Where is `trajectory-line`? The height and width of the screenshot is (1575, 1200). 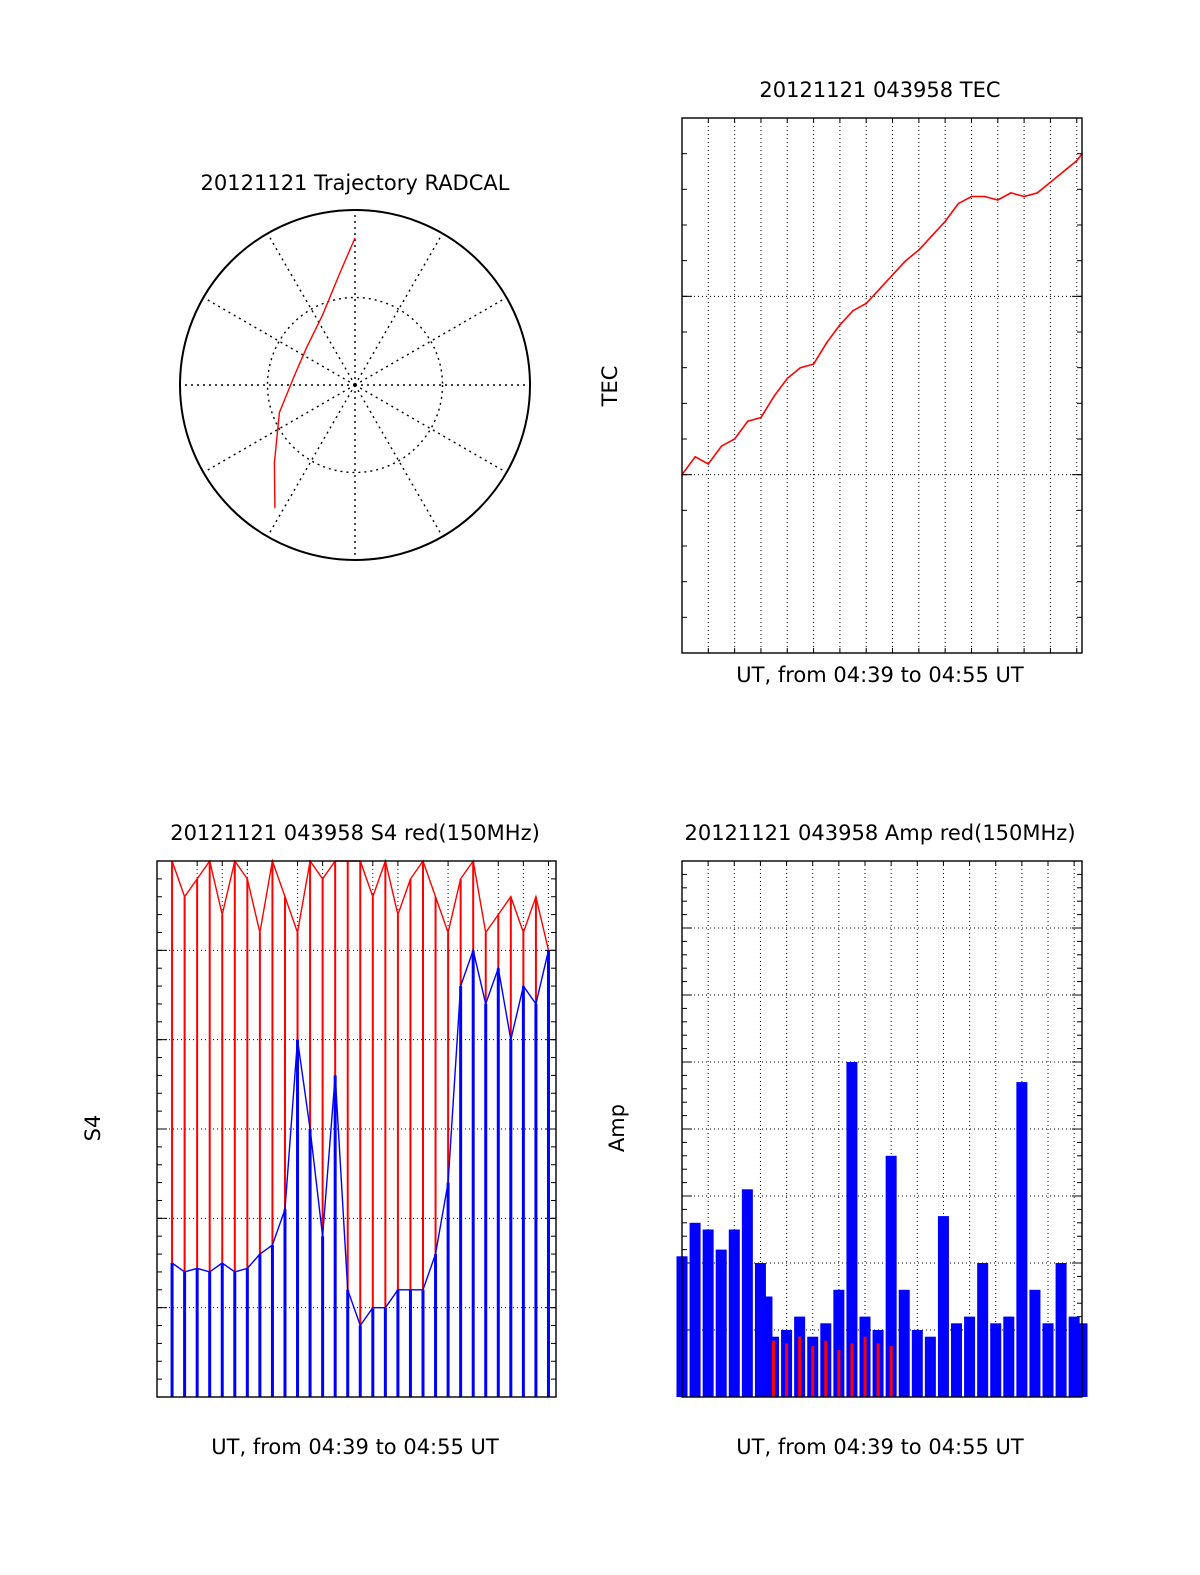
trajectory-line is located at coordinates (314, 373).